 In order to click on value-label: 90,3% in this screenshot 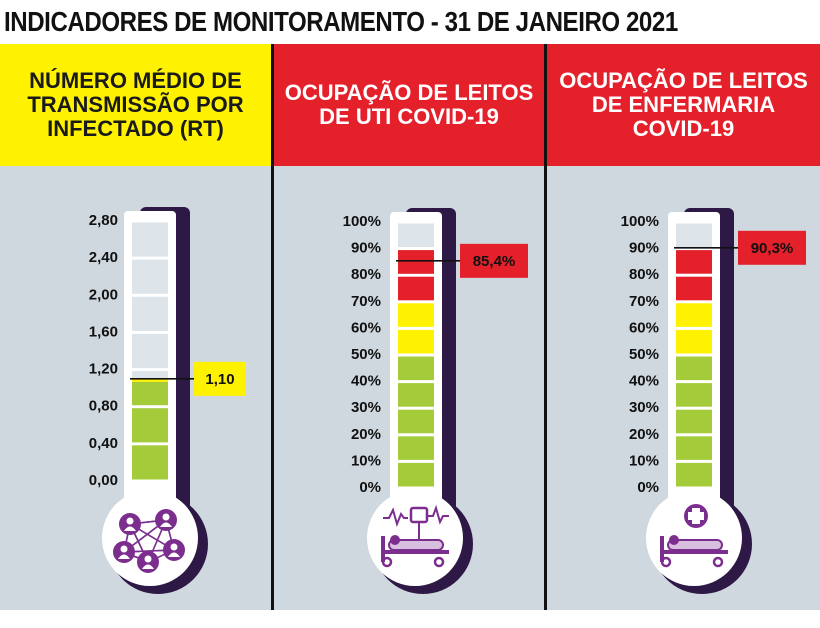, I will do `click(772, 248)`.